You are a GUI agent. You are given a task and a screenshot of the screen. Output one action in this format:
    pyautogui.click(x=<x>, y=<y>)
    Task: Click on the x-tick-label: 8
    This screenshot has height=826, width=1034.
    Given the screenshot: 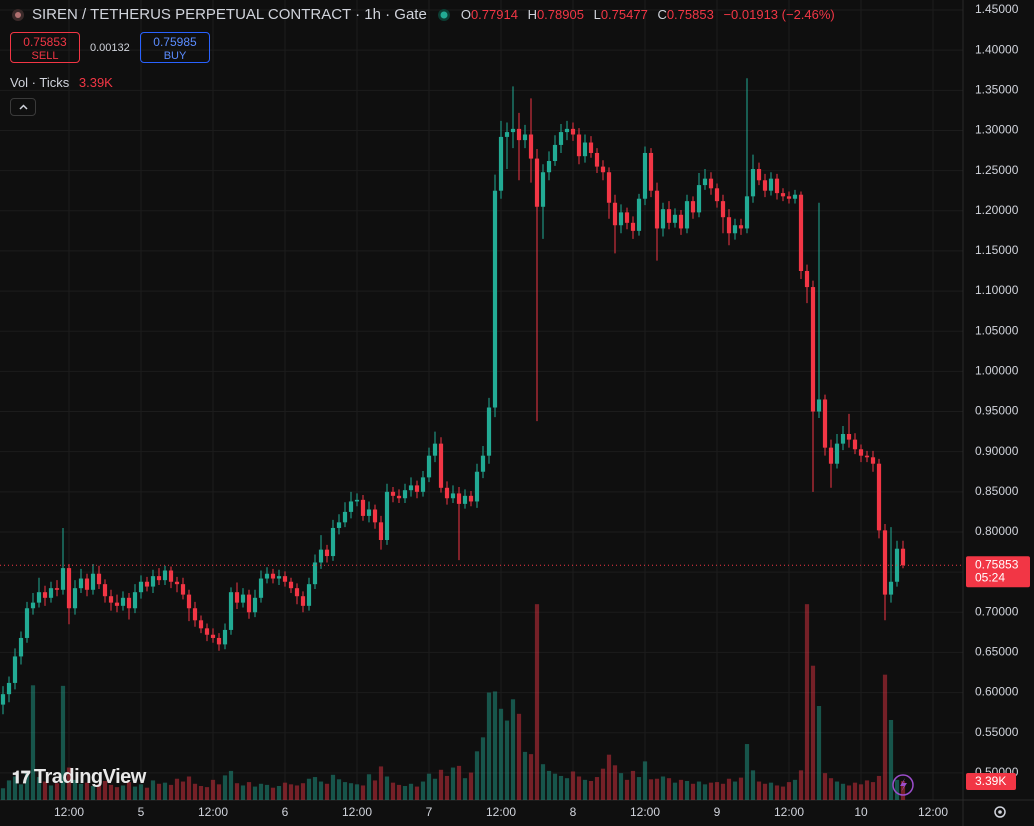 What is the action you would take?
    pyautogui.click(x=573, y=812)
    